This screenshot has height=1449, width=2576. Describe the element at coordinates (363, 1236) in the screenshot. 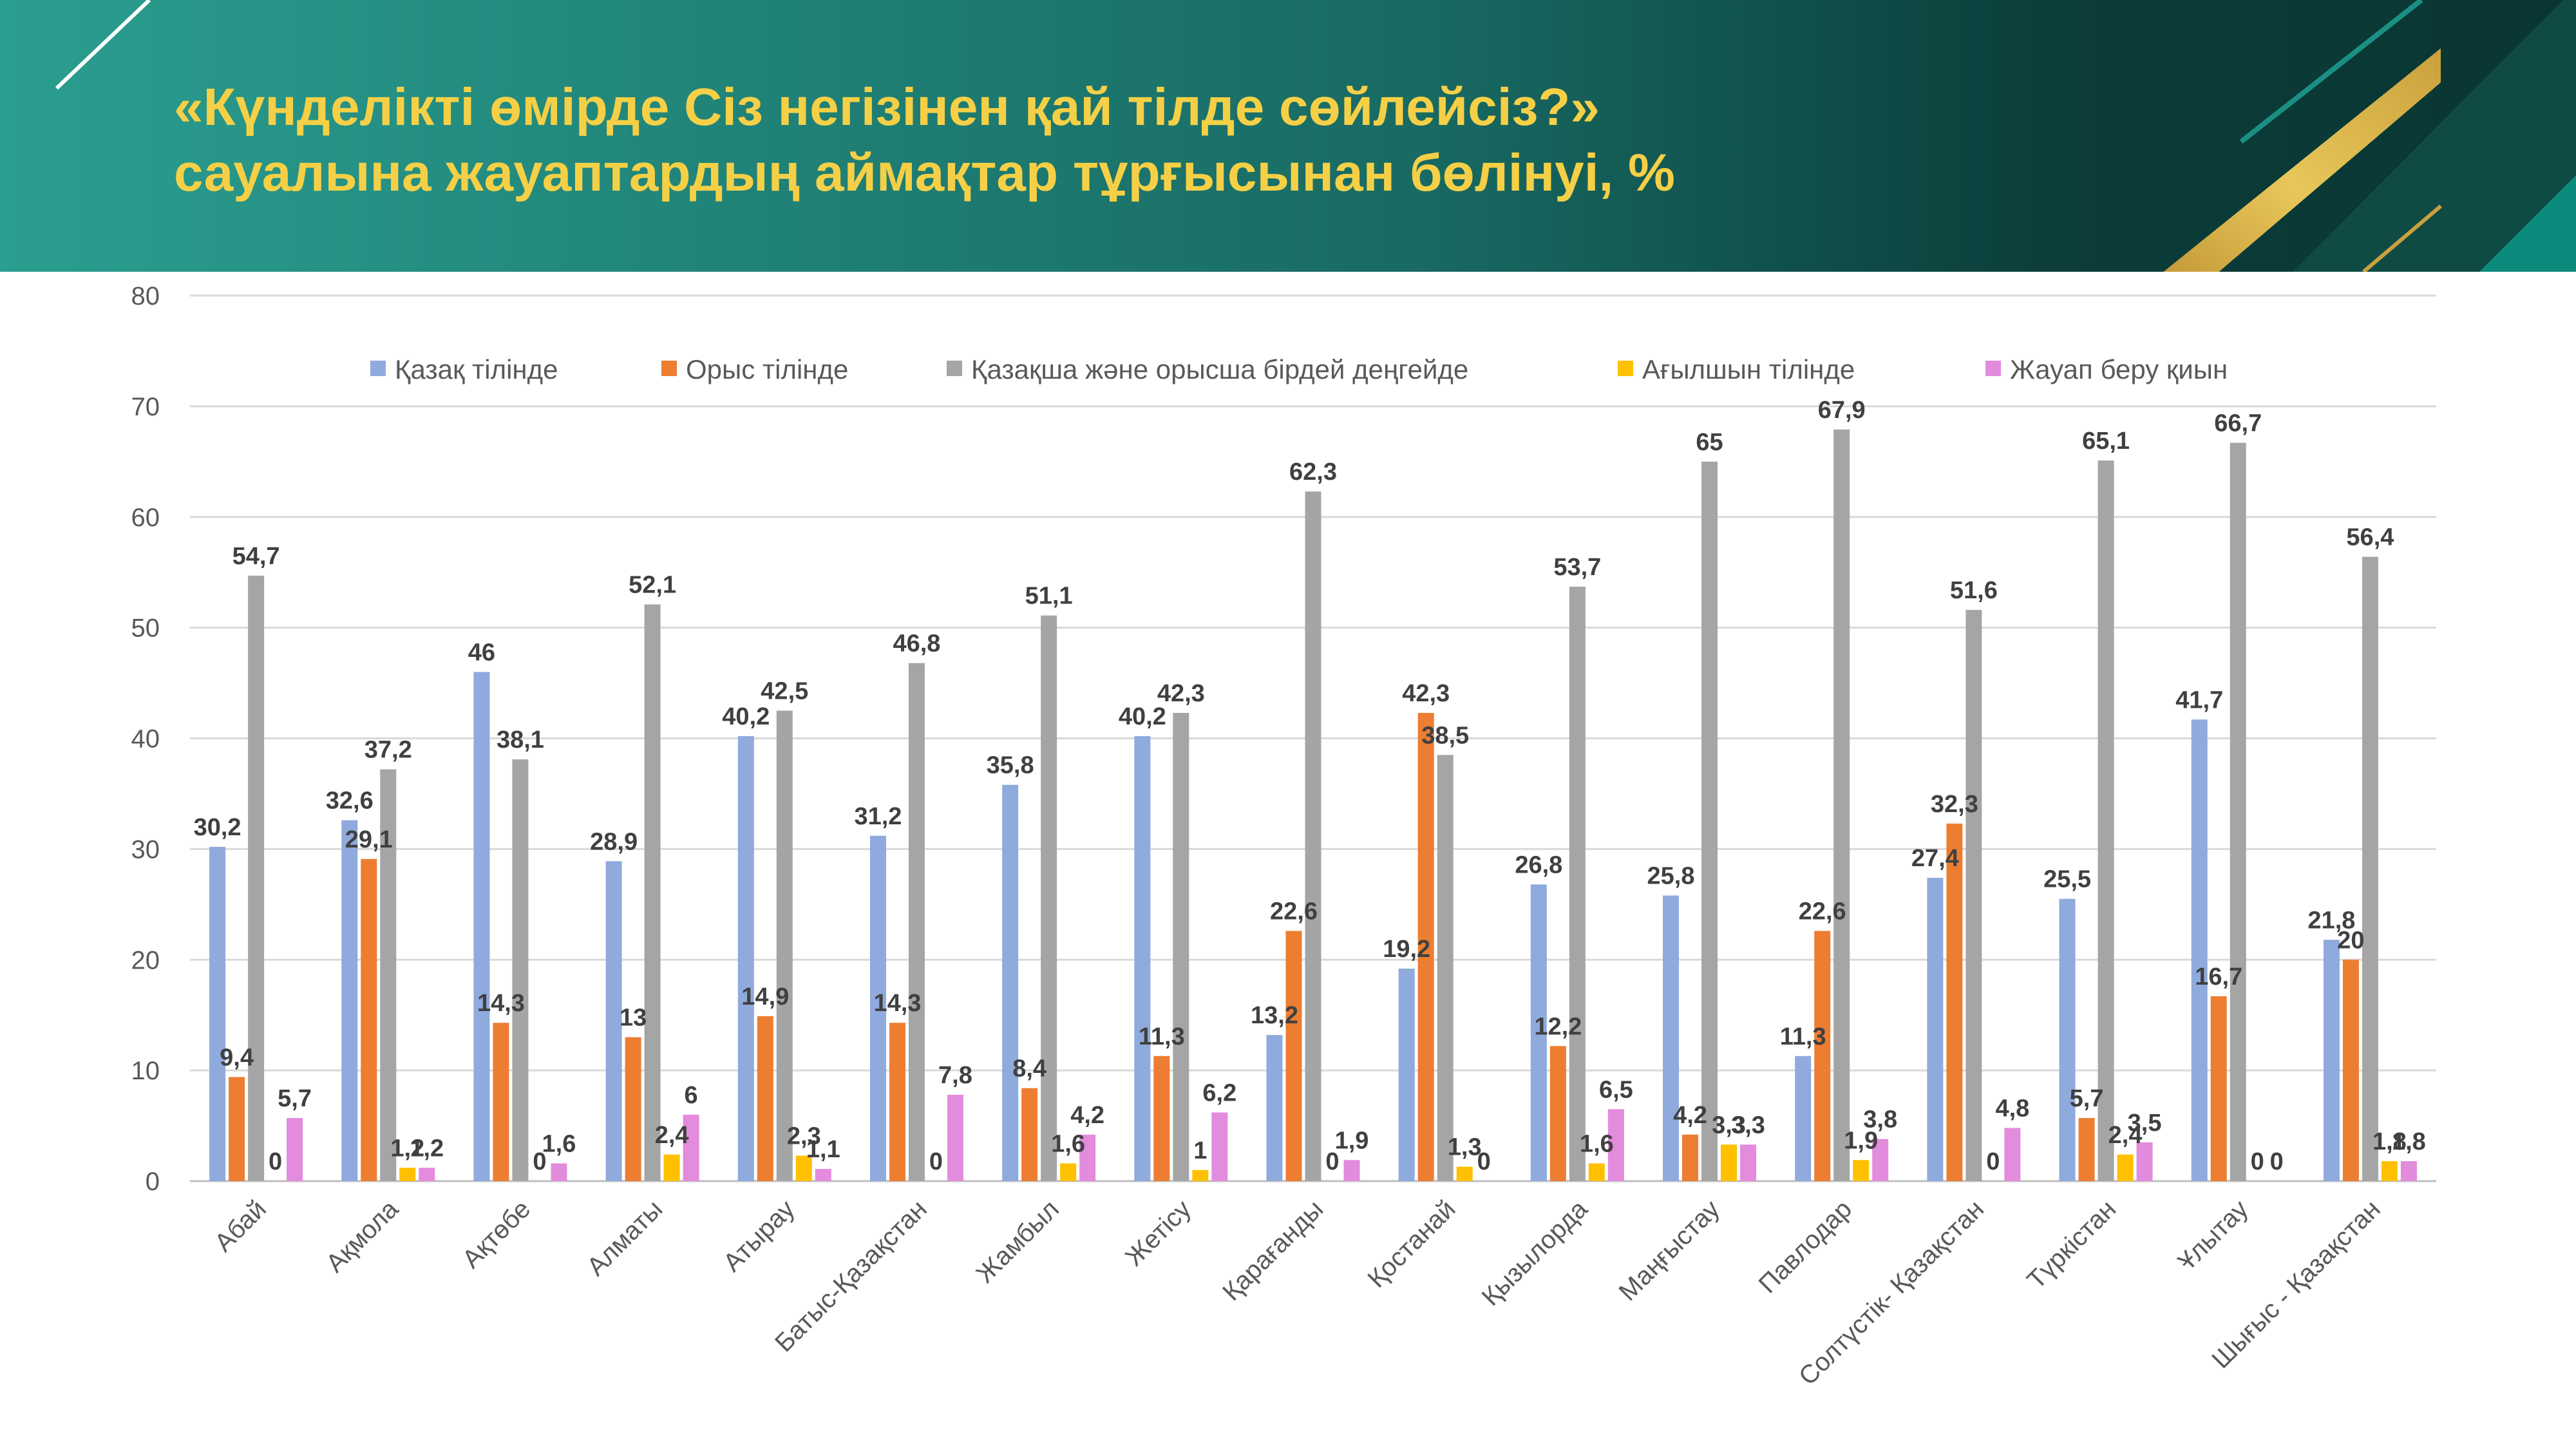

I see `x-tick-label: Ақмола` at that location.